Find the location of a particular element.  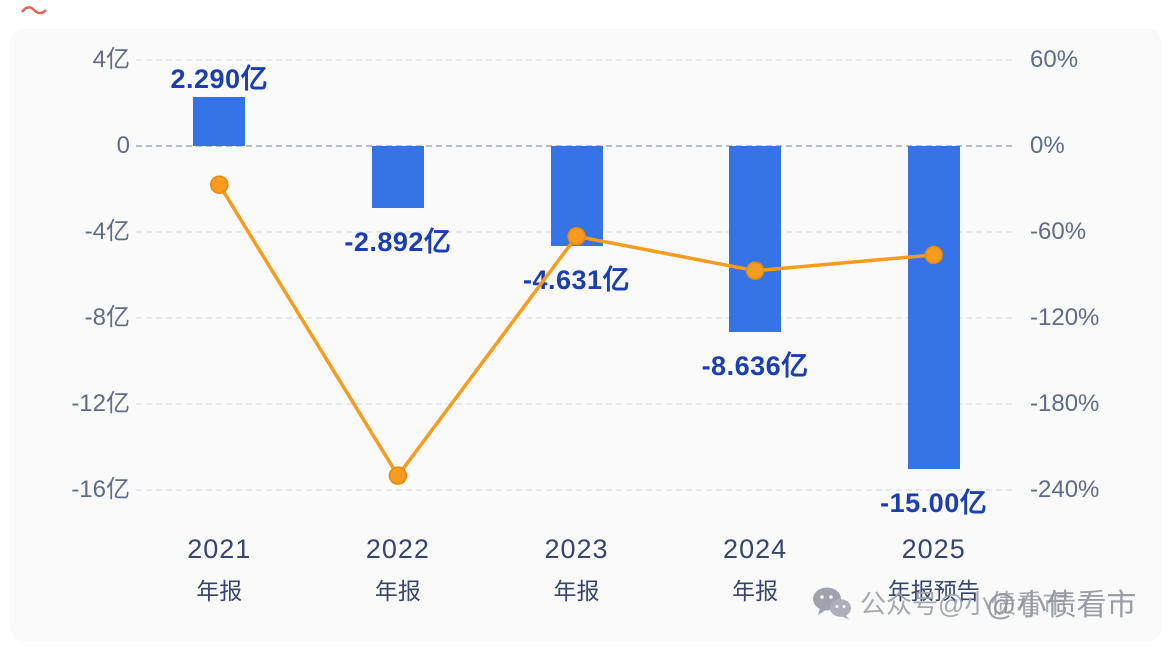

watermark-text-2: @小债看市 is located at coordinates (1061, 605).